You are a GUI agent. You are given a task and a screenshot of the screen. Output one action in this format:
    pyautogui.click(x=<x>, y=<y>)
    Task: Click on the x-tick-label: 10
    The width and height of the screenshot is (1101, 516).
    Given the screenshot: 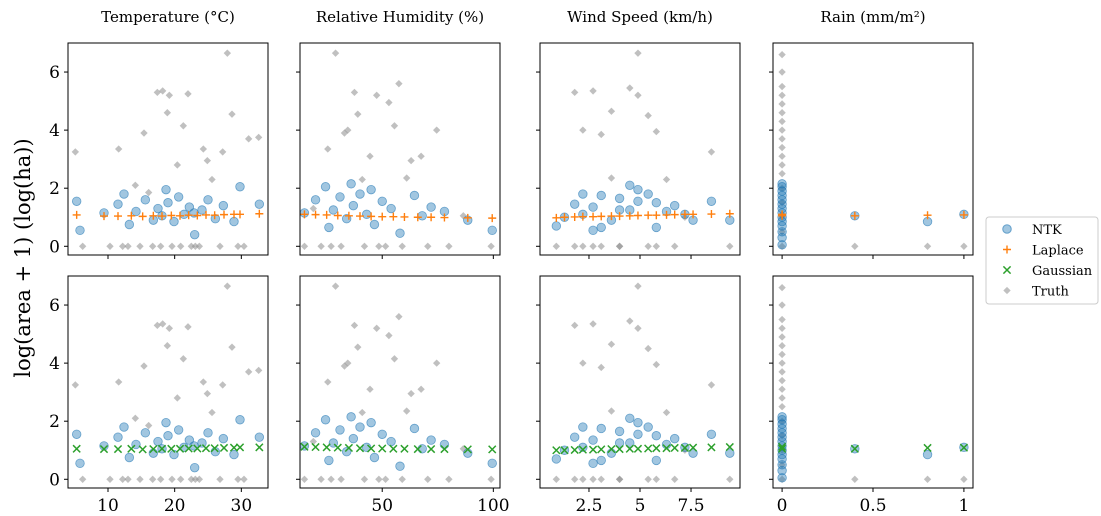 What is the action you would take?
    pyautogui.click(x=108, y=506)
    